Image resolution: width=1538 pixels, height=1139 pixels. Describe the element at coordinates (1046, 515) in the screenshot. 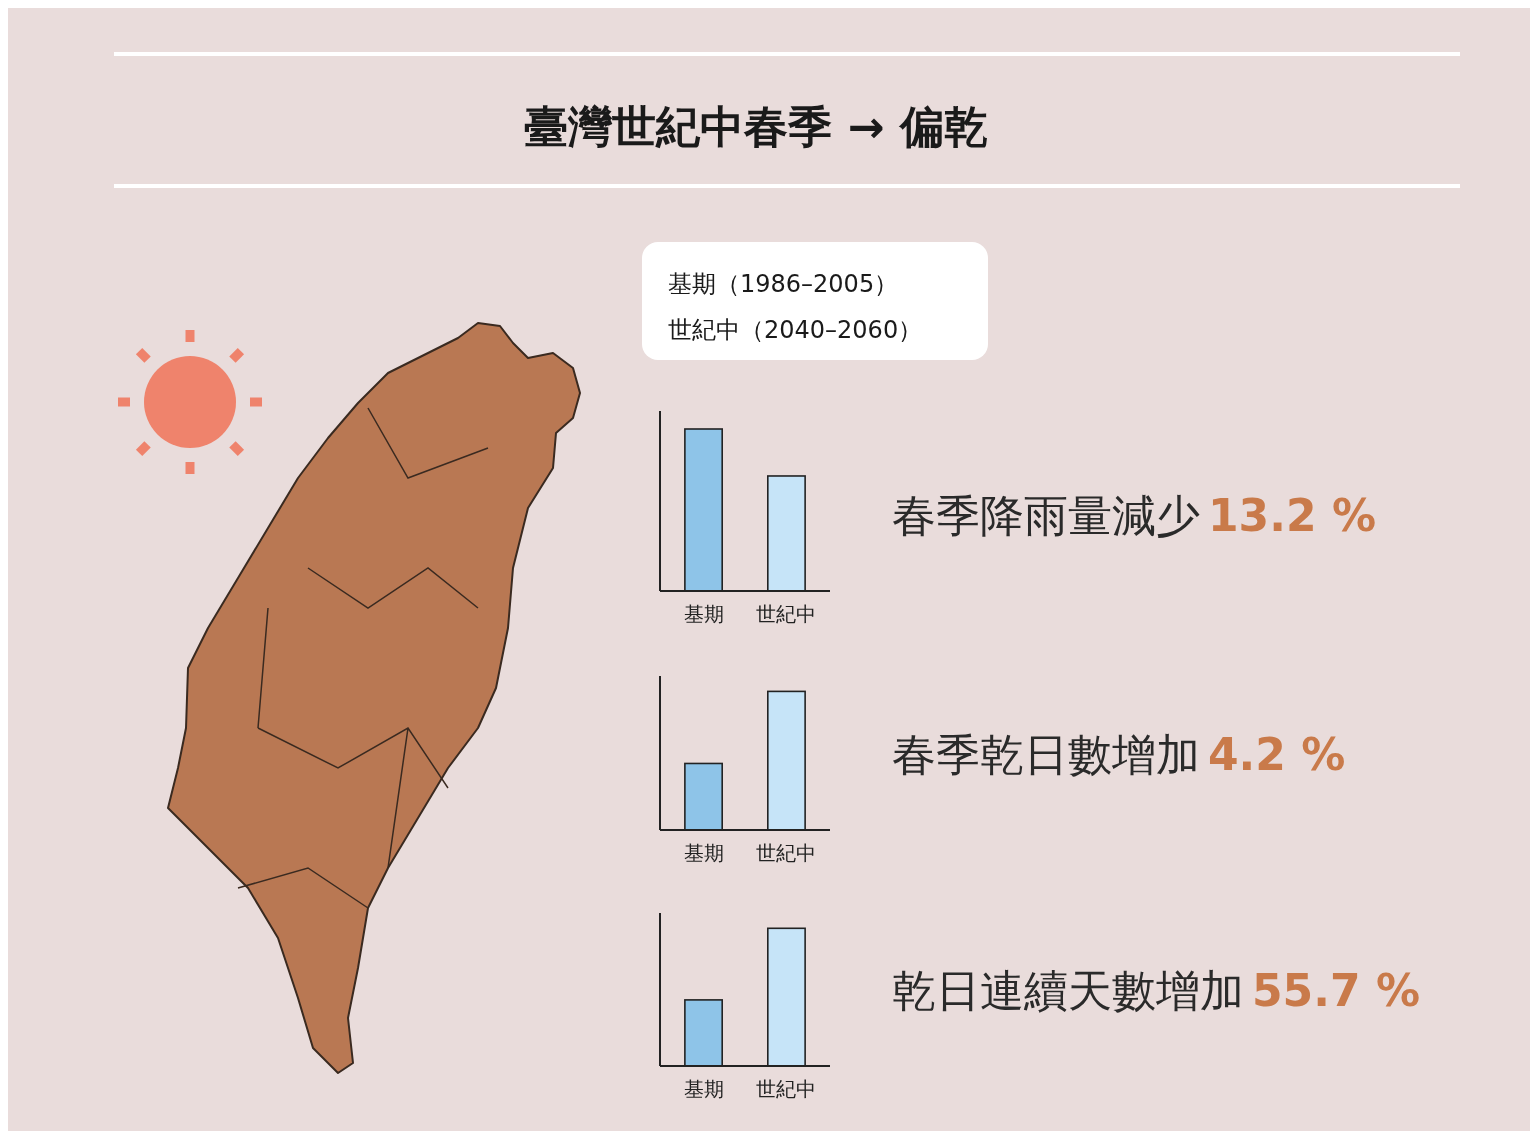

I see `text: 春季降雨量減少` at that location.